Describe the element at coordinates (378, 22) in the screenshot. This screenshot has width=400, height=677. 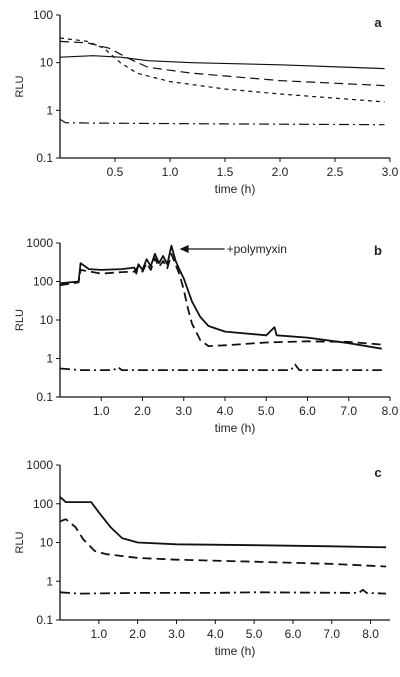
I see `panel-label: a` at that location.